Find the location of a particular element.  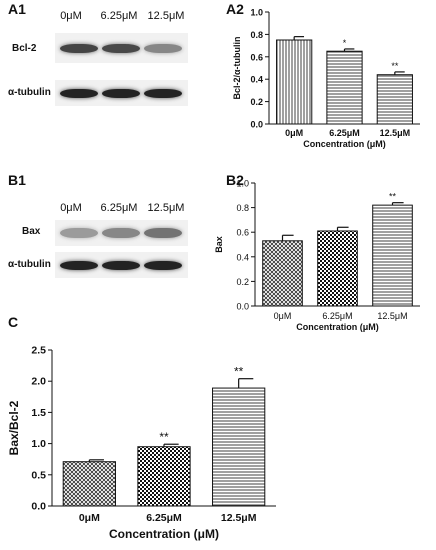

blot-b-lane-label: 12.5μM is located at coordinates (166, 208).